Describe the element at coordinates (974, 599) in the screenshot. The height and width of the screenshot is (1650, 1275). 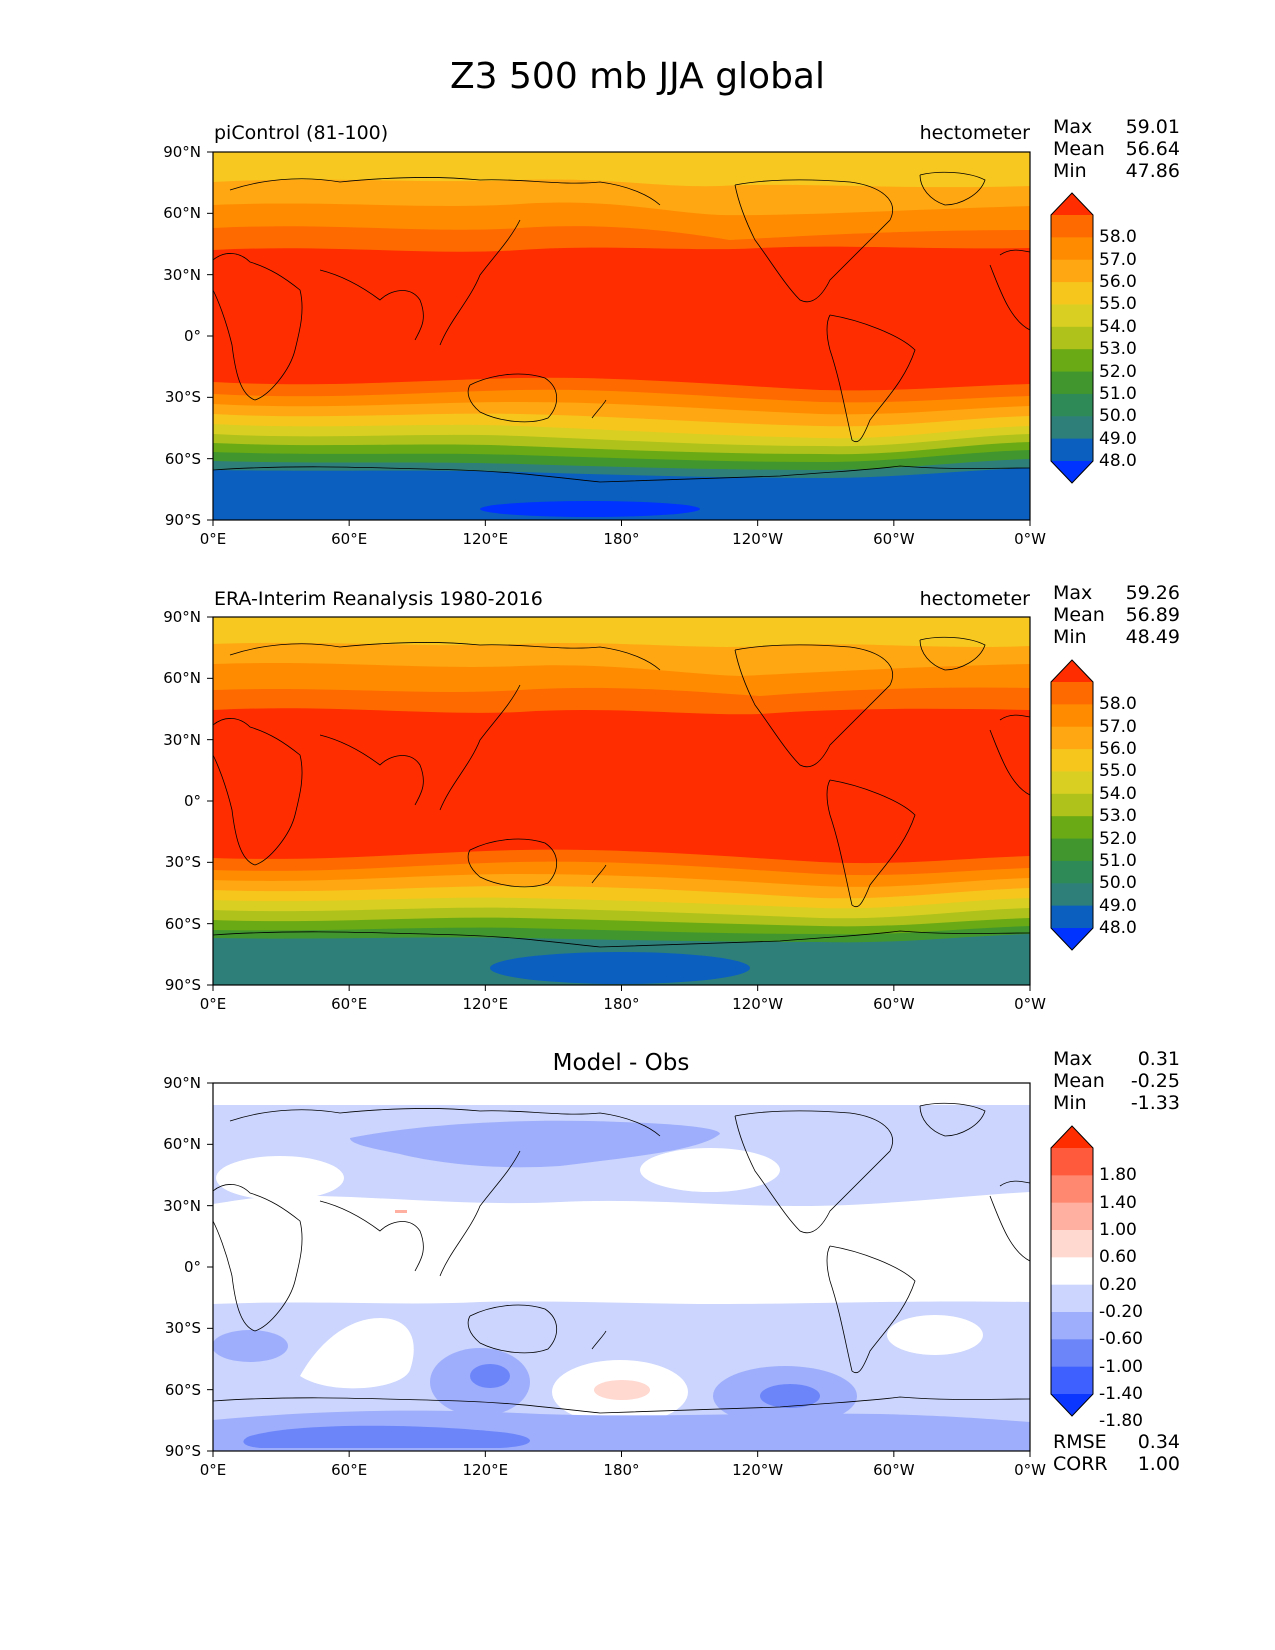
I see `panel-2-units-label: hectometer` at that location.